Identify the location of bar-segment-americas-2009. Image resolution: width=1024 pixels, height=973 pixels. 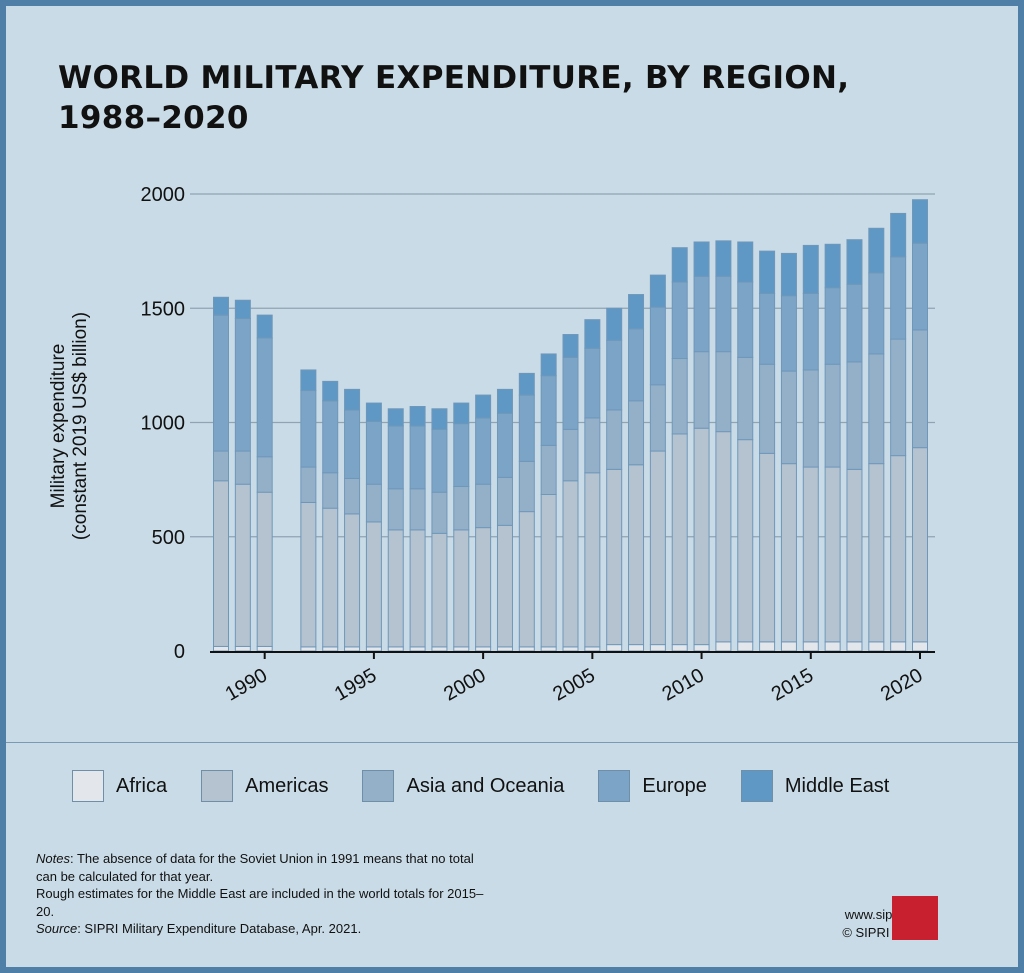
(679, 539).